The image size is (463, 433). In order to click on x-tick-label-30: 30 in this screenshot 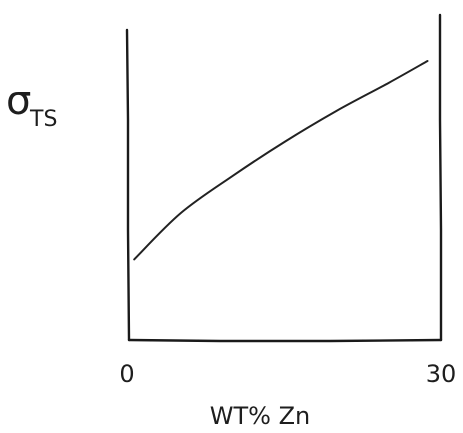, I will do `click(441, 374)`.